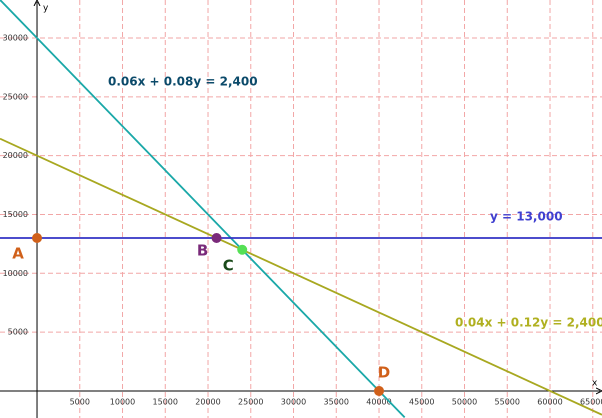 The width and height of the screenshot is (602, 418). What do you see at coordinates (526, 217) in the screenshot?
I see `line-label: y = 13,000` at bounding box center [526, 217].